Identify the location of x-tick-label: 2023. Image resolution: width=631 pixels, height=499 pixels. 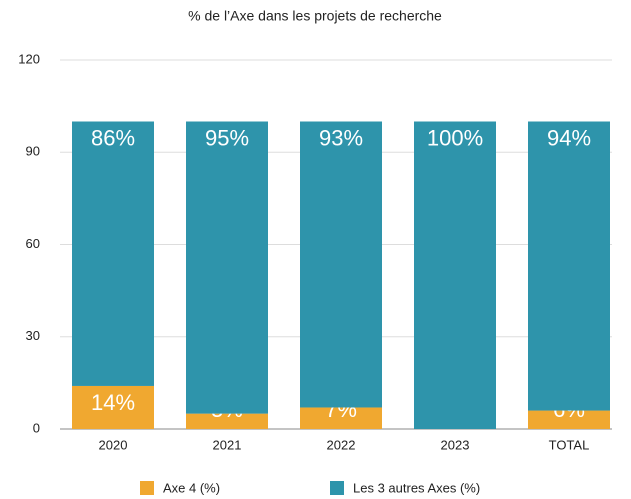
(455, 444).